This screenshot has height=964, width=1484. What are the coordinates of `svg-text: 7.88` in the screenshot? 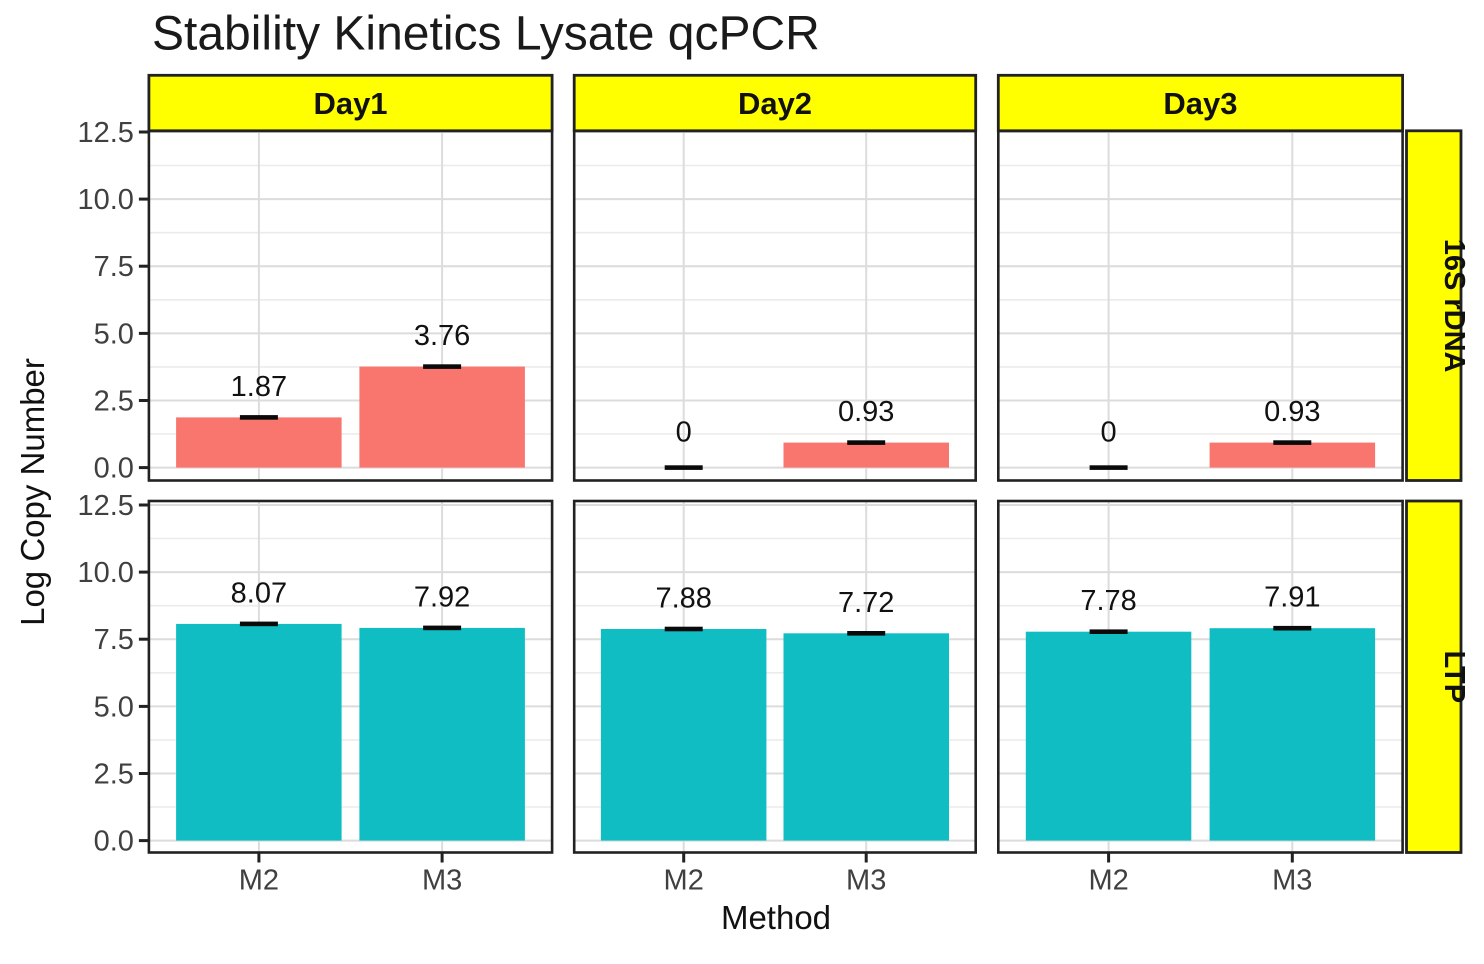 It's located at (683, 599).